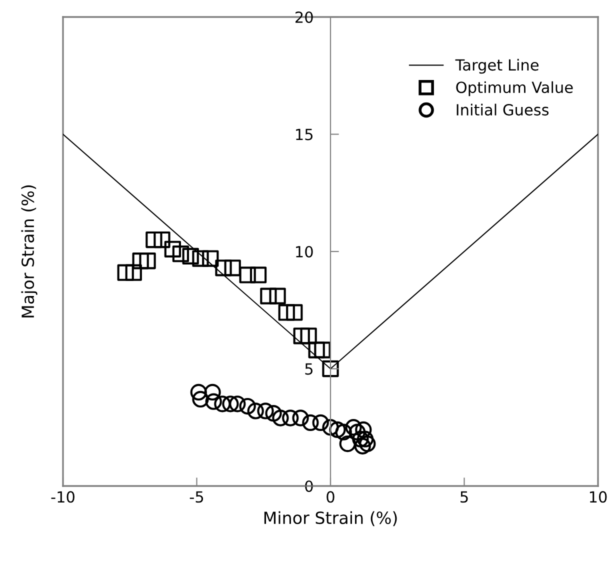  Describe the element at coordinates (304, 252) in the screenshot. I see `y-tick-label: 10` at that location.